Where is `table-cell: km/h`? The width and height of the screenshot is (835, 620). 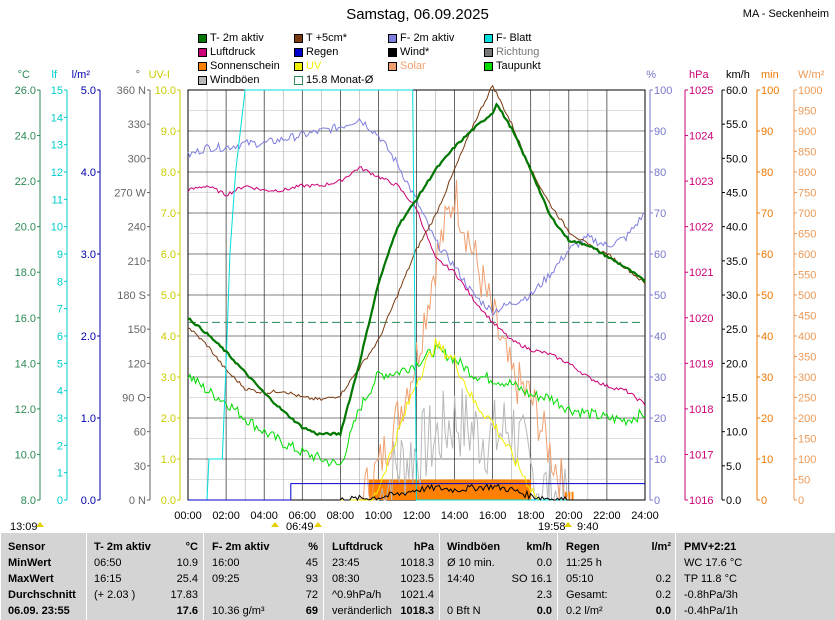
table-cell: km/h is located at coordinates (539, 547).